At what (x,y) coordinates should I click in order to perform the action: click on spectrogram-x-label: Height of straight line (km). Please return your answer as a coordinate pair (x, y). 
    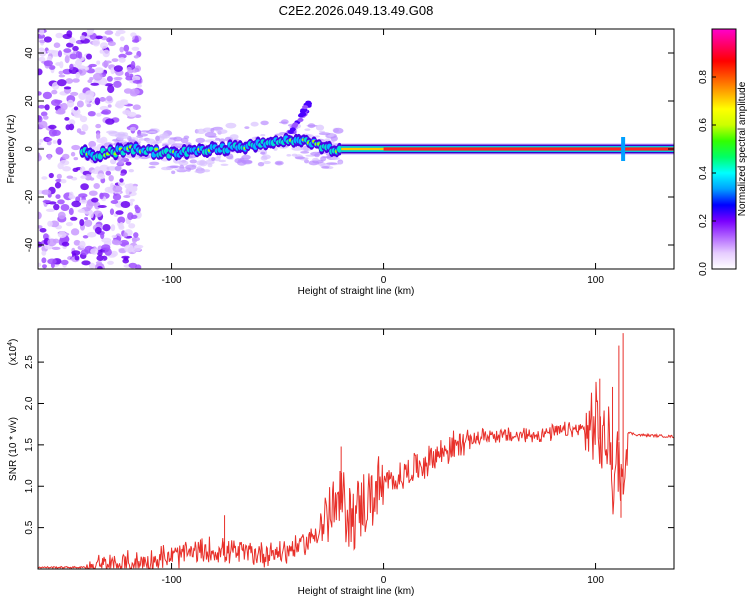
    Looking at the image, I should click on (356, 291).